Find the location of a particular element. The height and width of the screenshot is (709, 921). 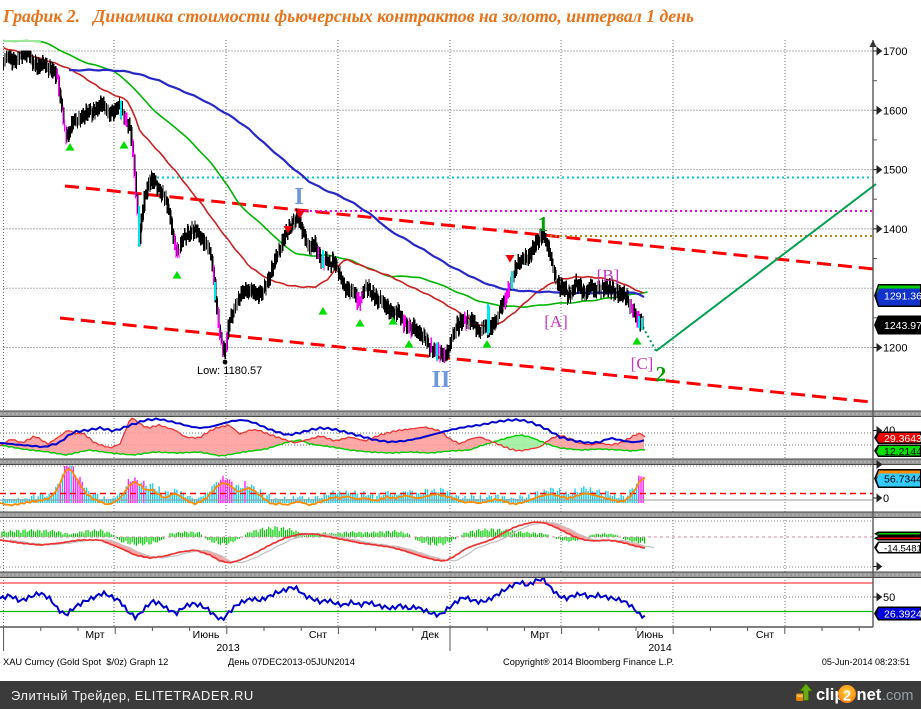

svg-text: Дек is located at coordinates (430, 635).